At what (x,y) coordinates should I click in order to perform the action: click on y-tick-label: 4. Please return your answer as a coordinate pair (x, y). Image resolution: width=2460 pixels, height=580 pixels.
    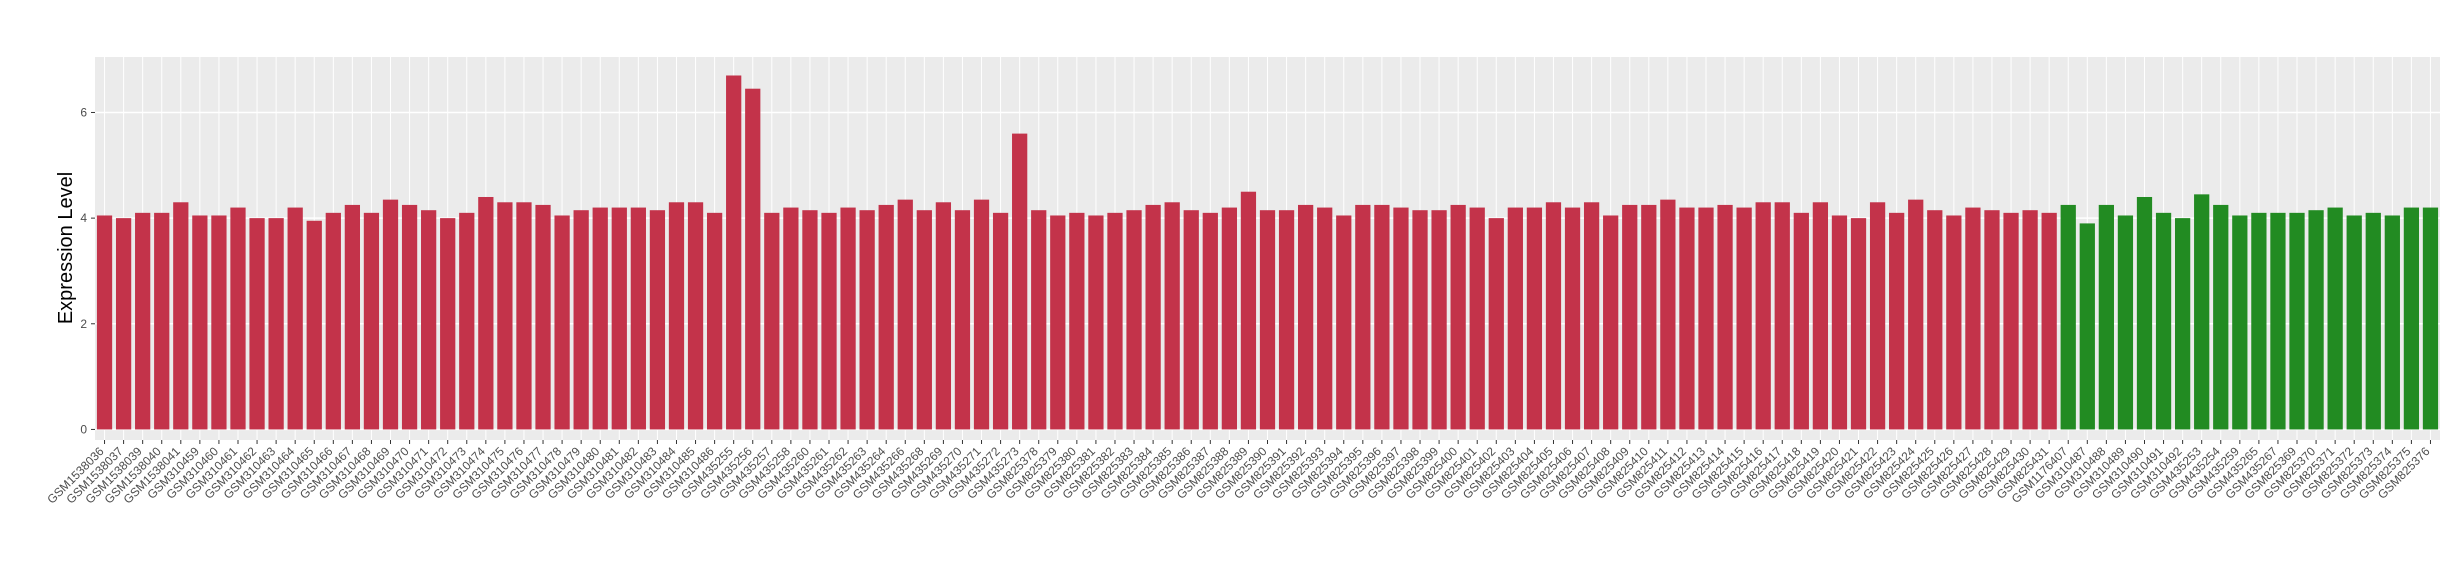
    Looking at the image, I should click on (83, 218).